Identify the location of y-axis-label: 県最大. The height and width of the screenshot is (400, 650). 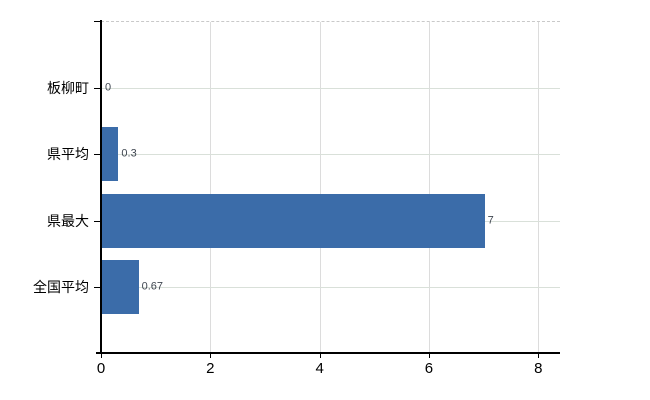
(68, 220).